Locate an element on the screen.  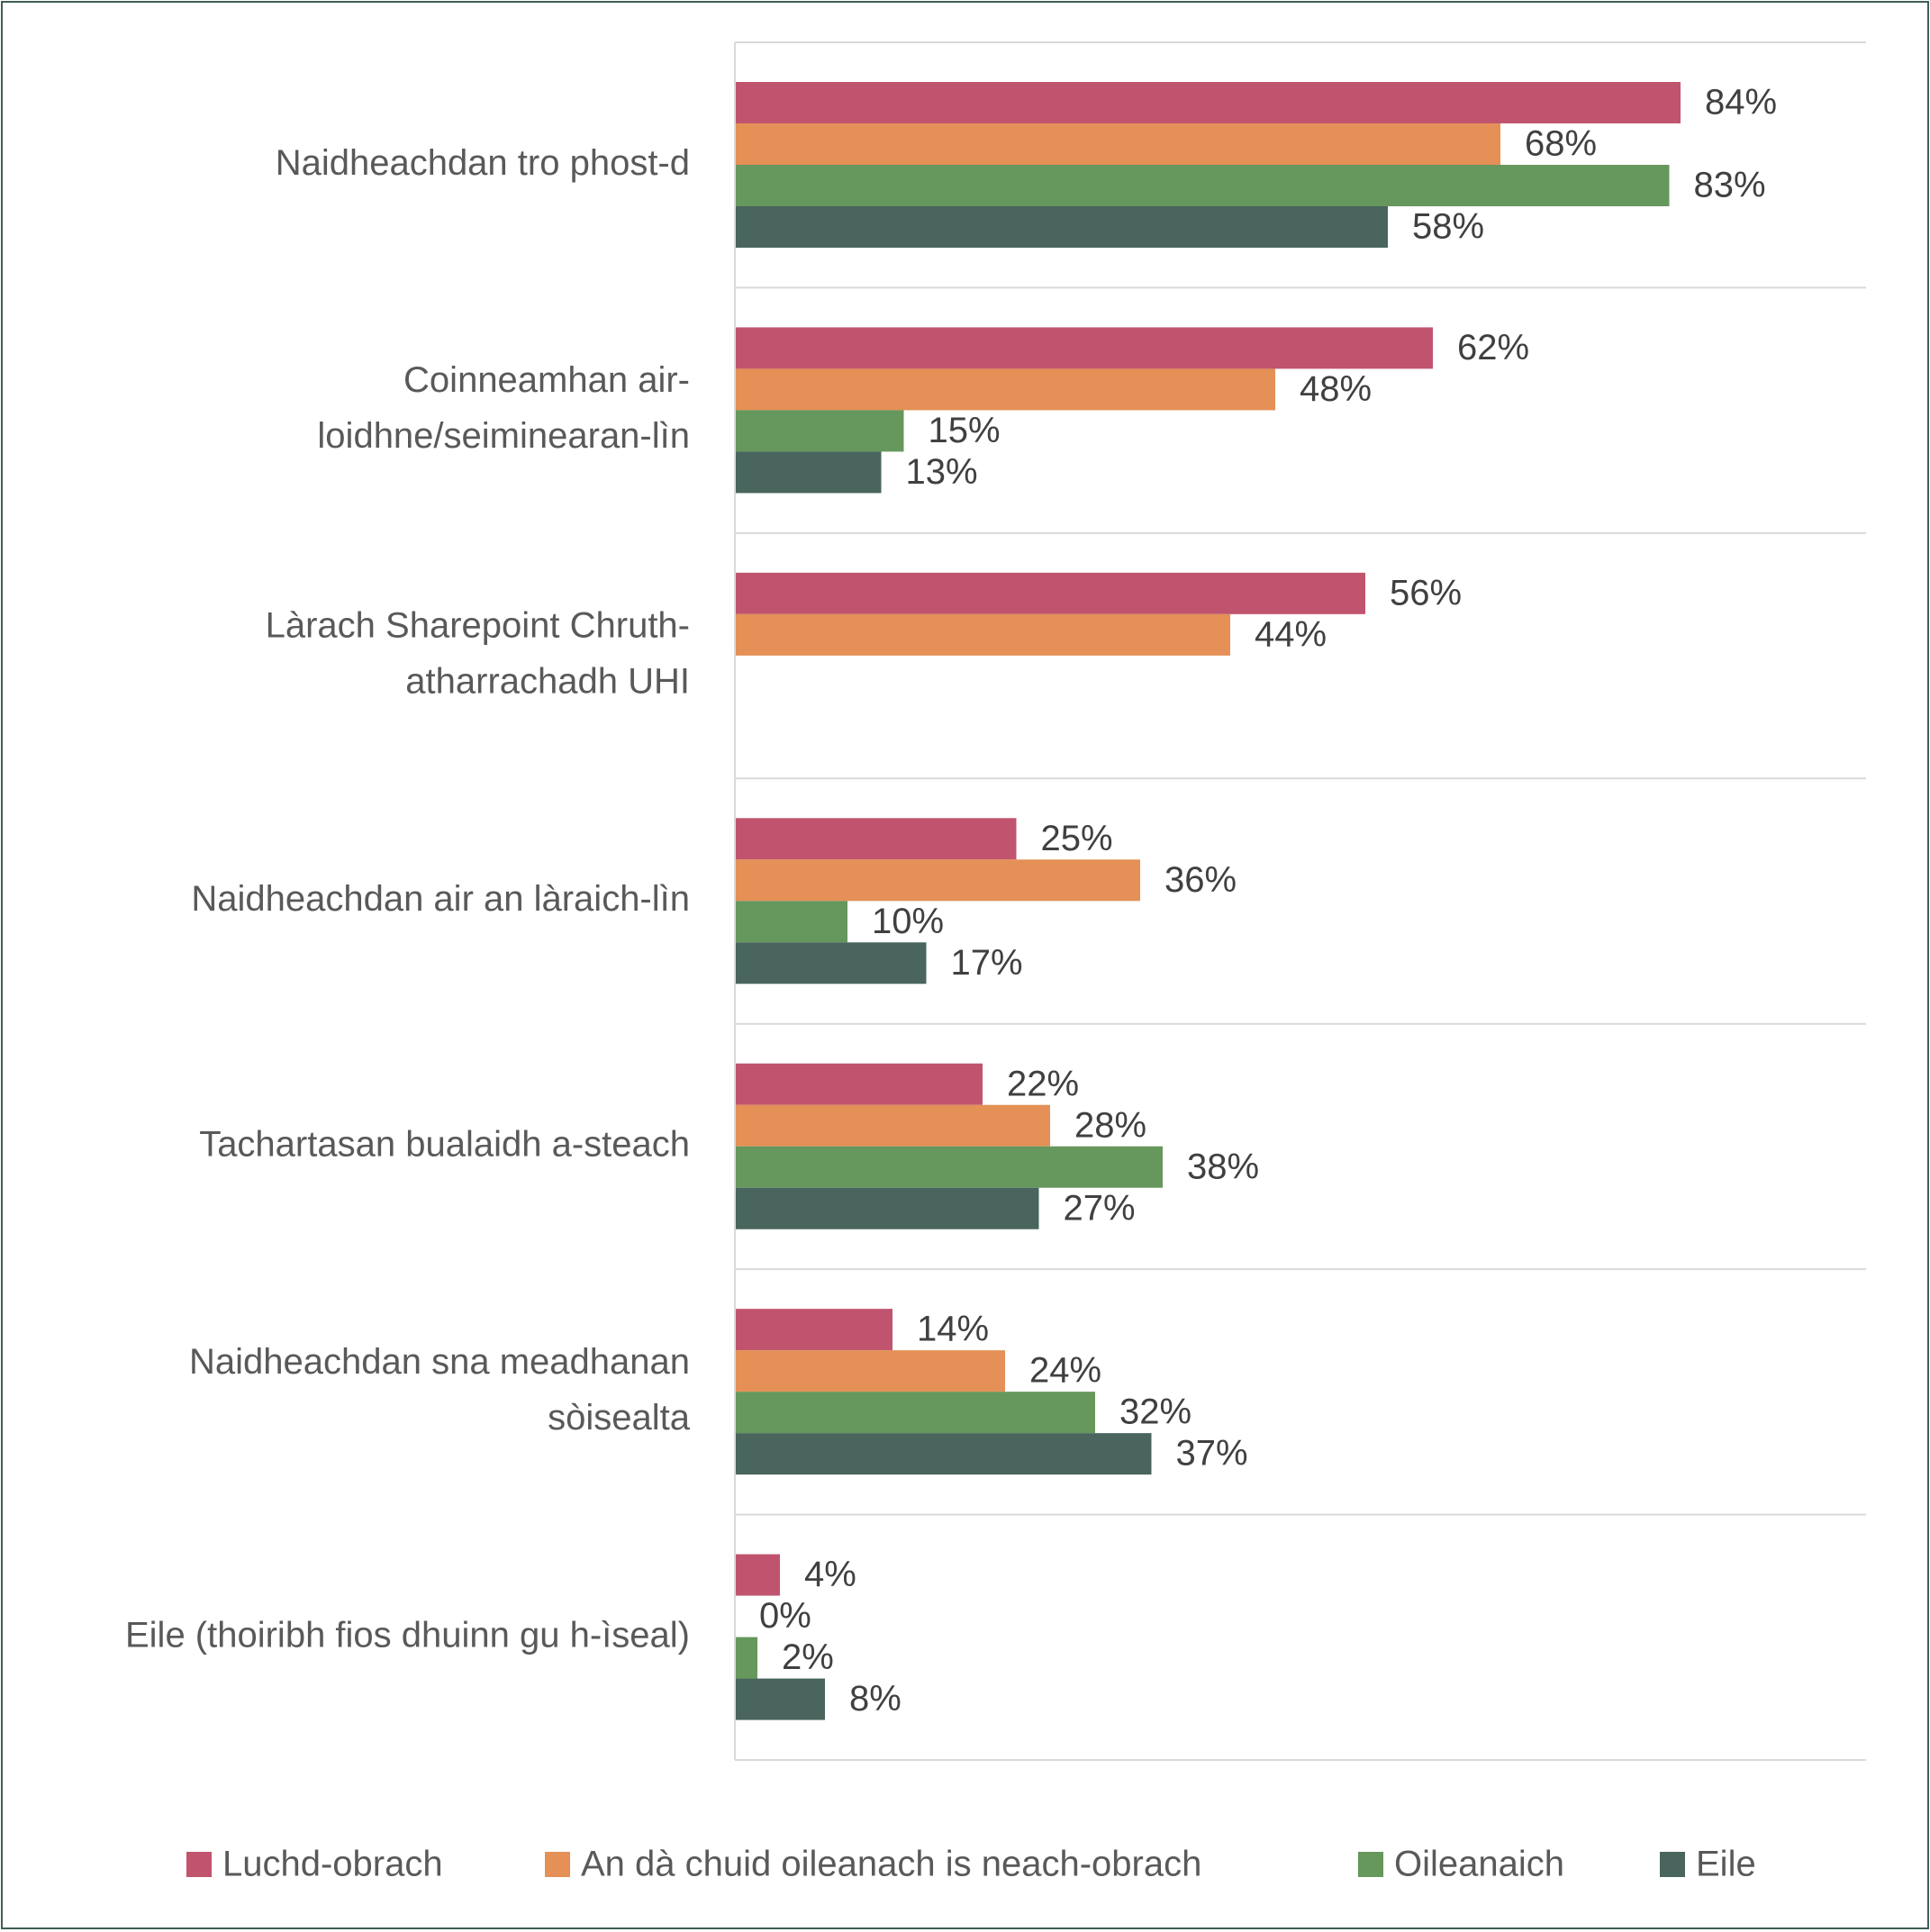
data-label: 36% is located at coordinates (1200, 880).